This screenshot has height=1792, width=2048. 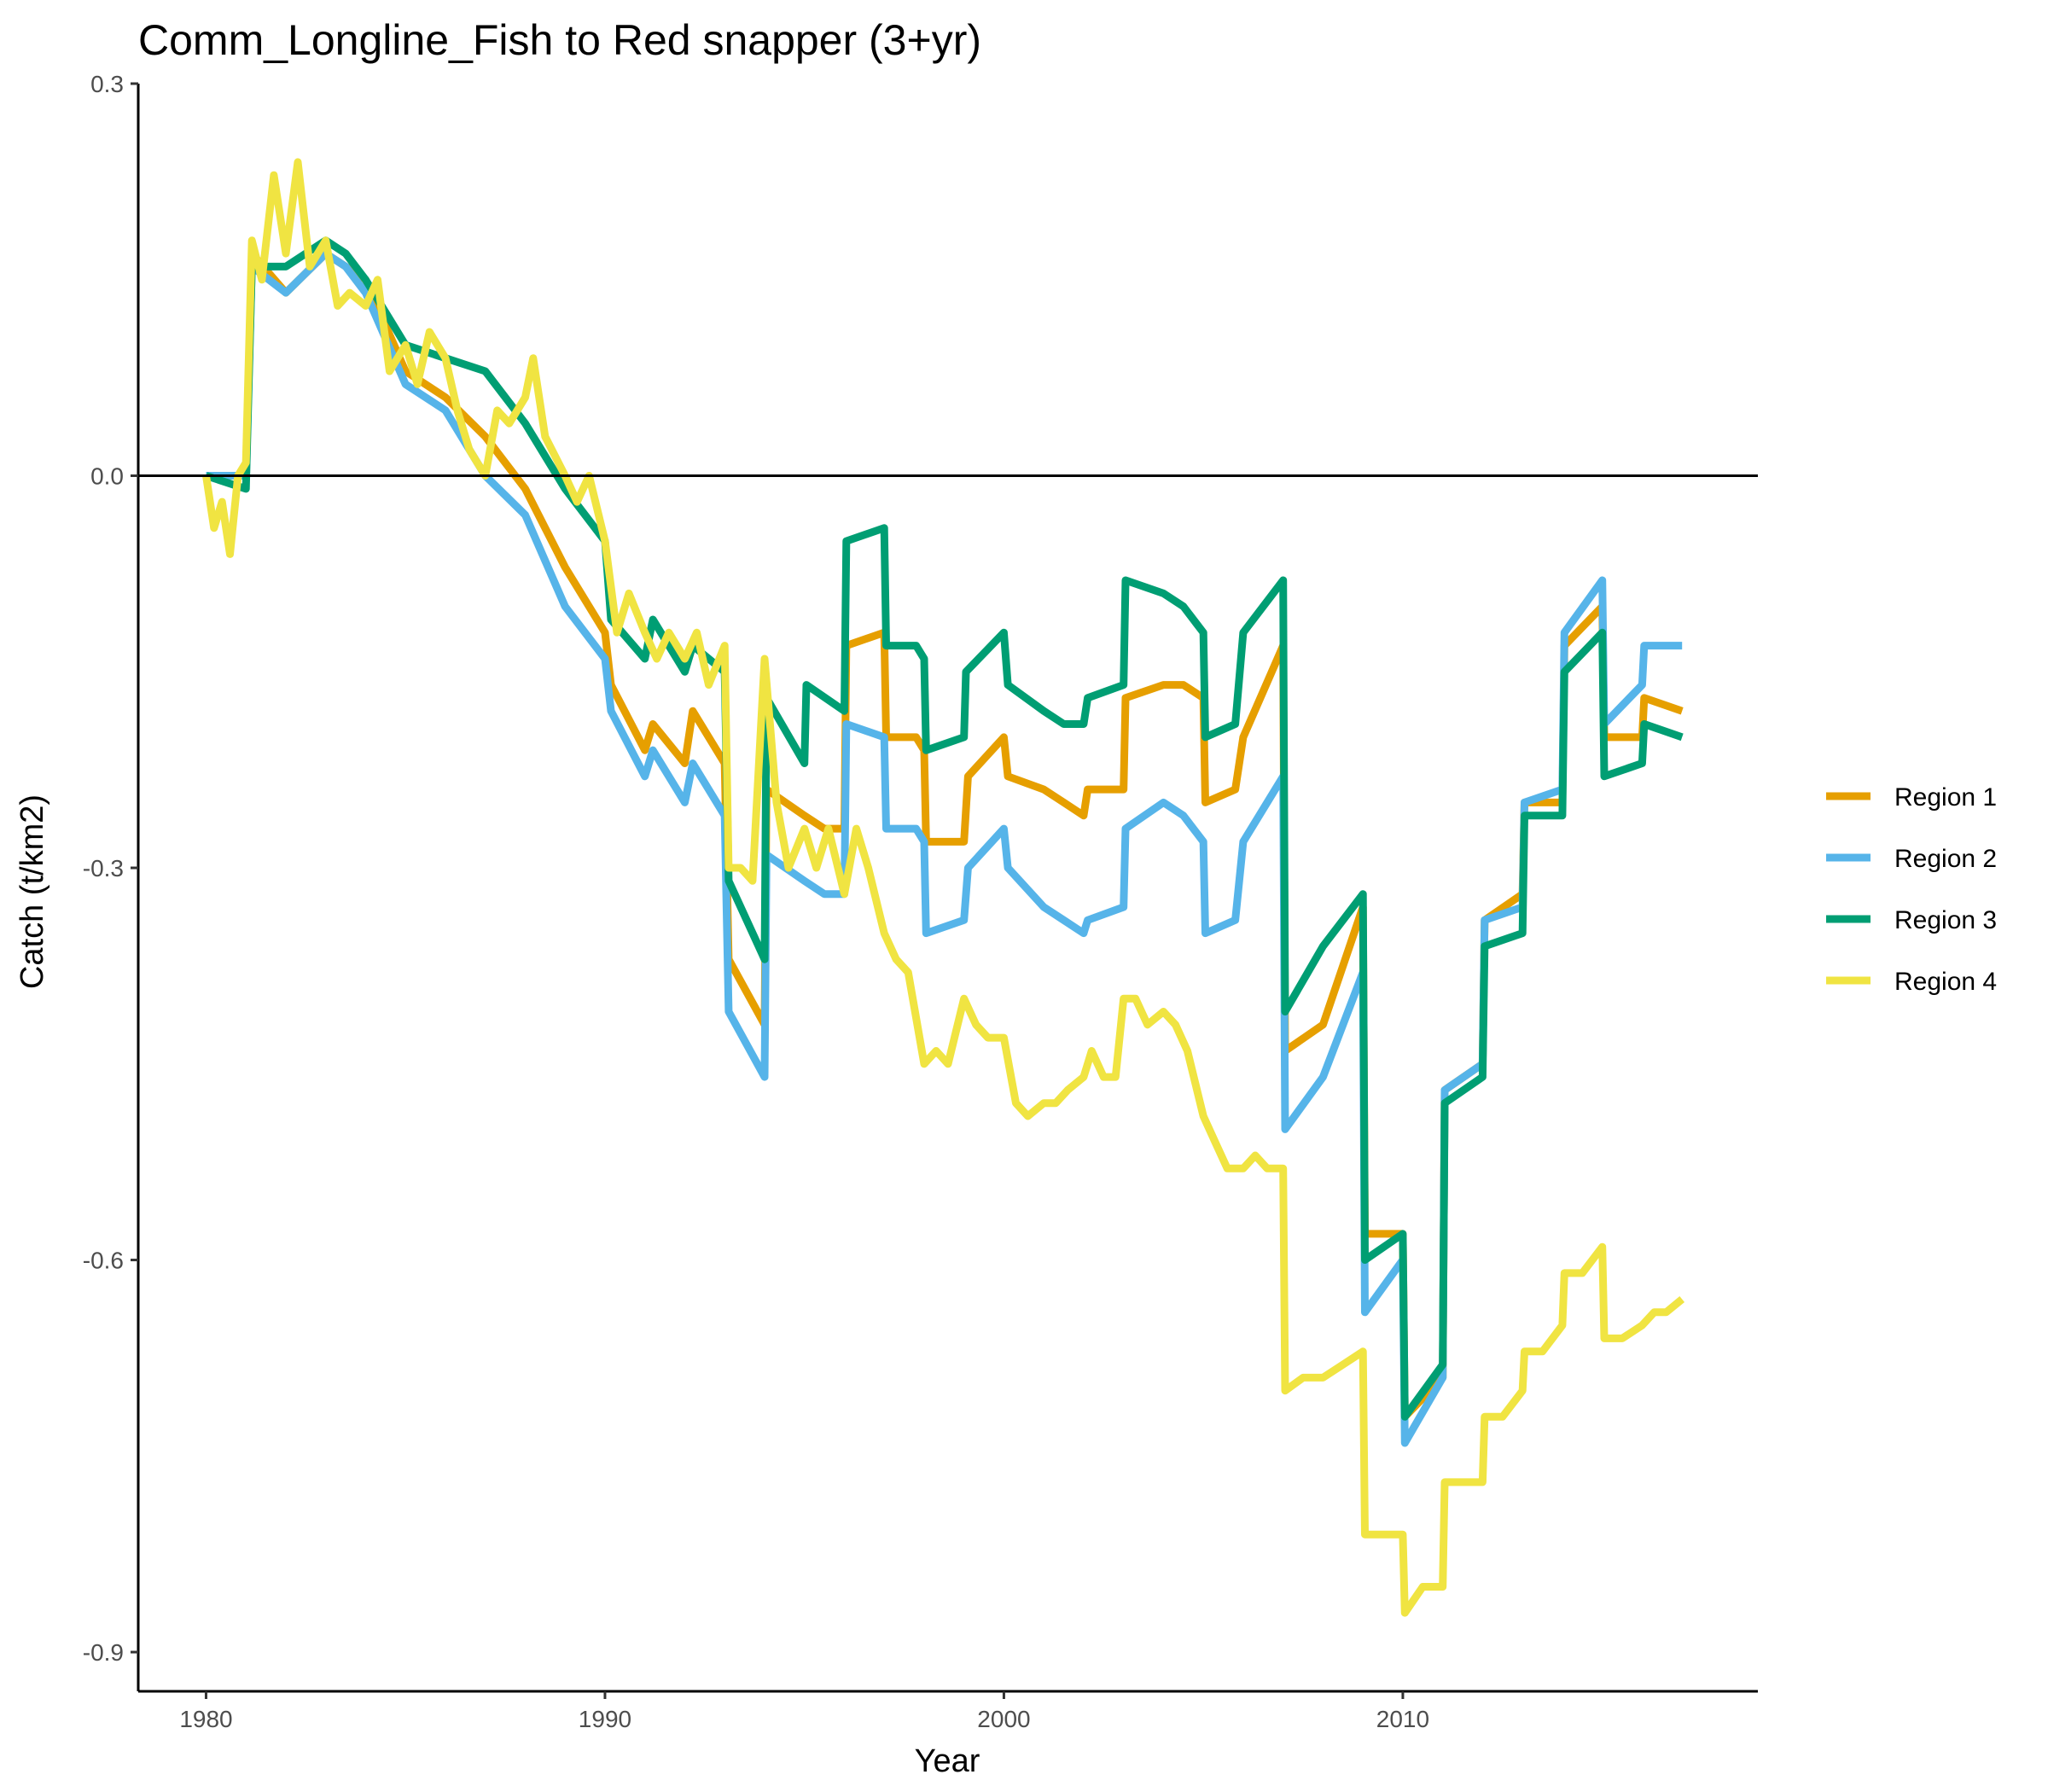 I want to click on x-tick-label: 2000, so click(x=1004, y=1719).